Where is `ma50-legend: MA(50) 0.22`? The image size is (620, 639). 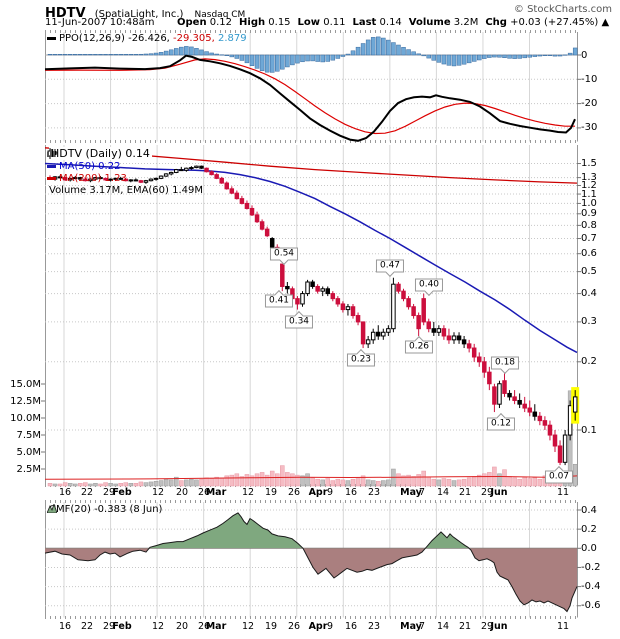
ma50-legend: MA(50) 0.22 is located at coordinates (90, 166).